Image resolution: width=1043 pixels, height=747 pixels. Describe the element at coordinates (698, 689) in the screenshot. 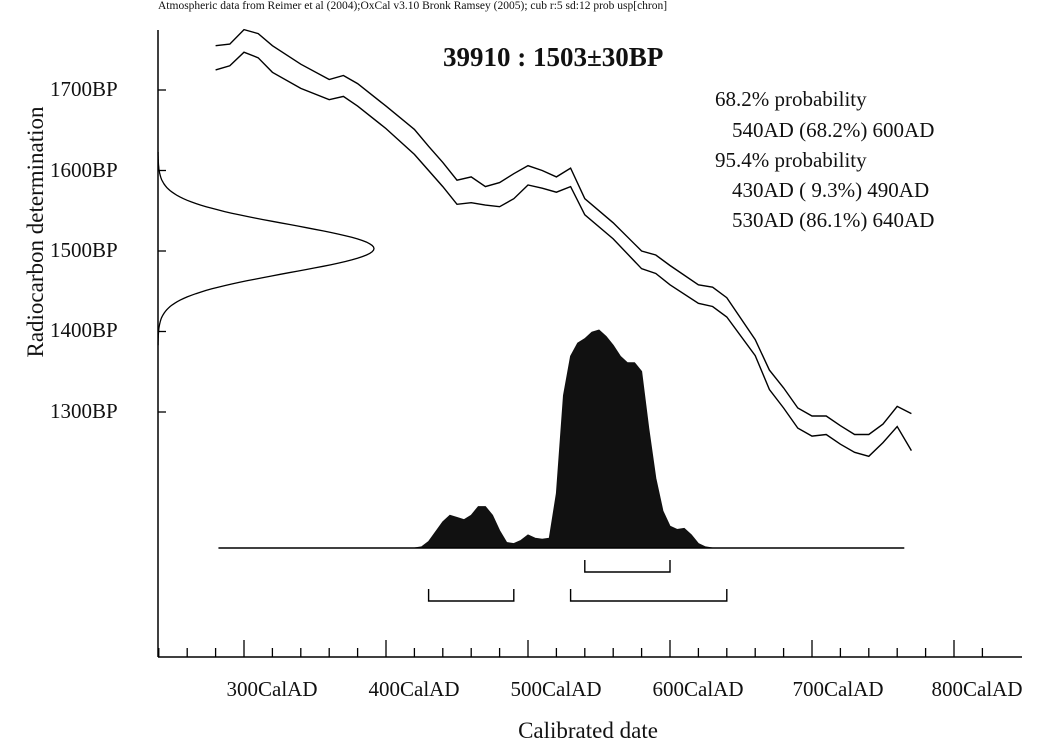

I see `x-tick-label: 600CalAD` at that location.